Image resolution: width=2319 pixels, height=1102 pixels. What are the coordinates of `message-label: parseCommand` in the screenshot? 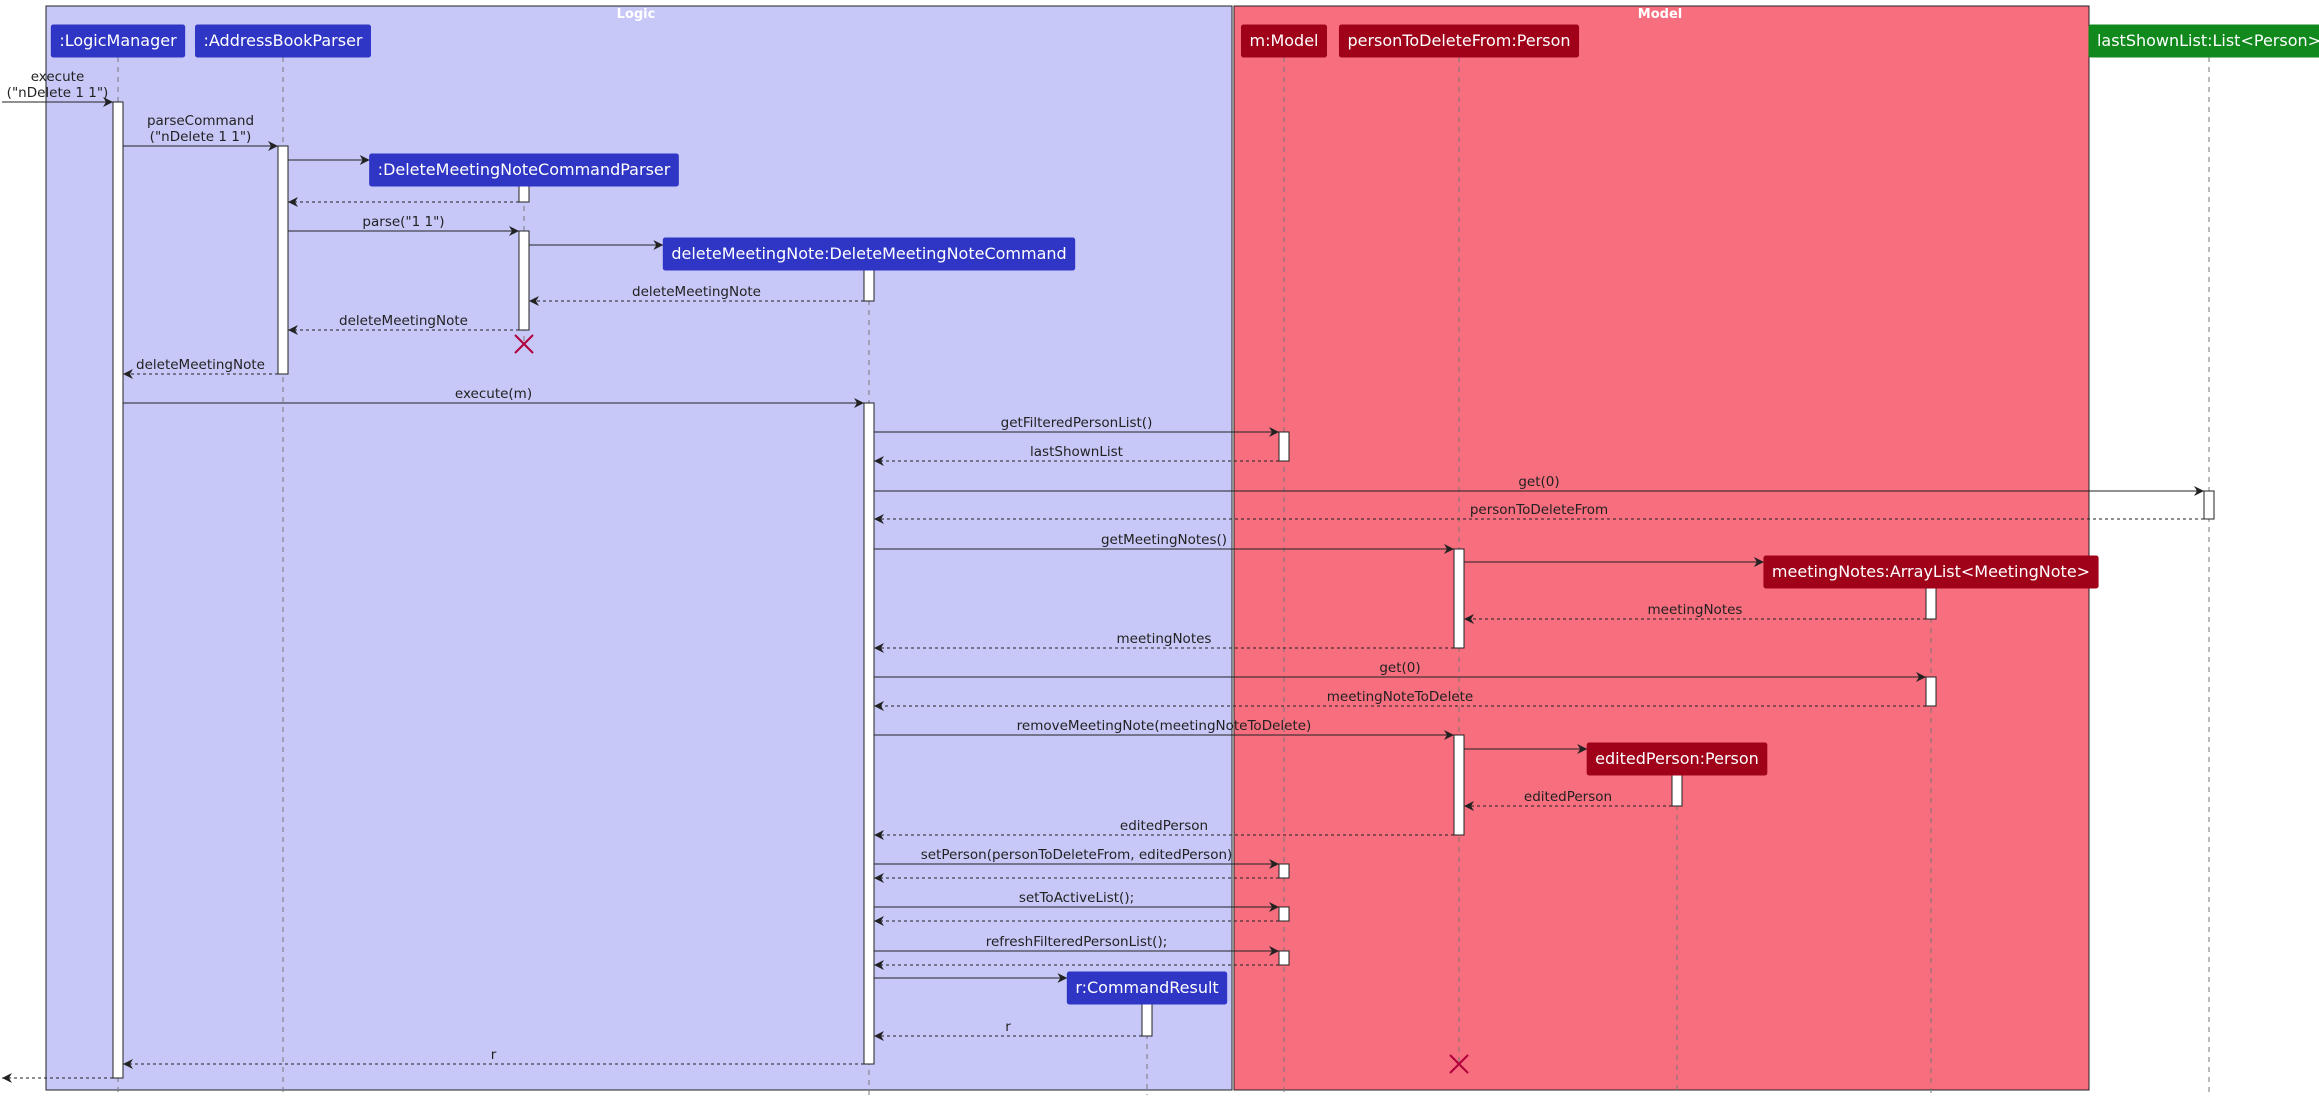 It's located at (200, 121).